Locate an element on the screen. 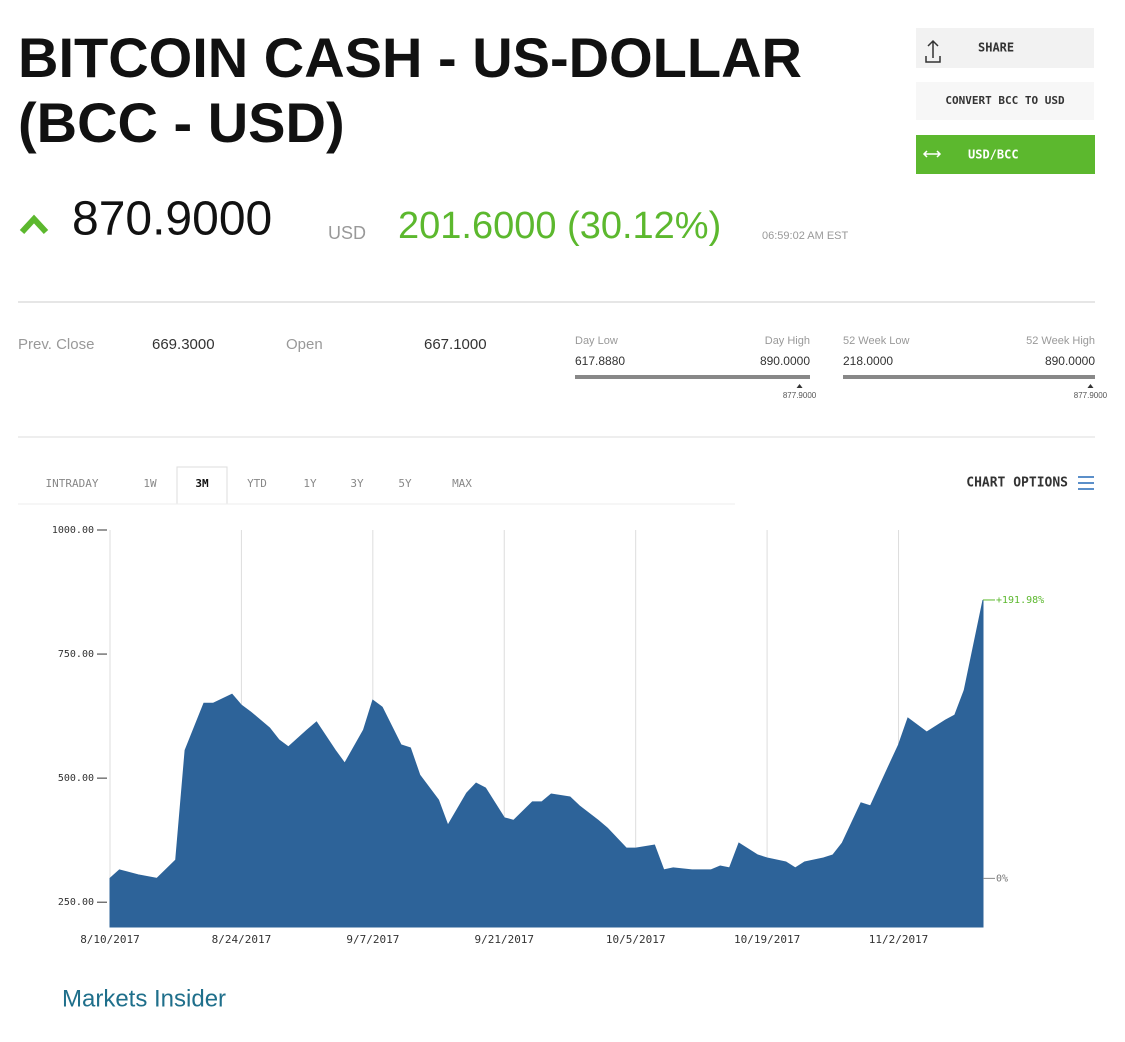 The height and width of the screenshot is (1042, 1125). x-tick-label: 8/10/2017 is located at coordinates (110, 939).